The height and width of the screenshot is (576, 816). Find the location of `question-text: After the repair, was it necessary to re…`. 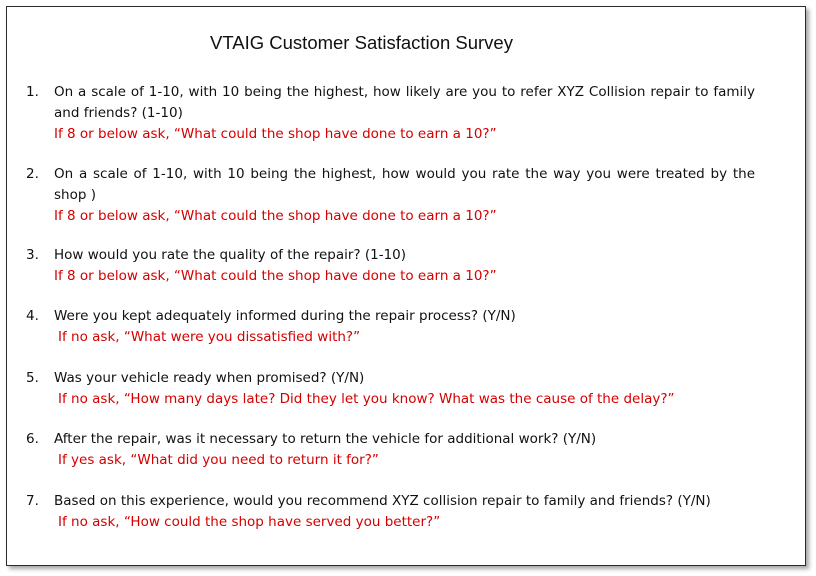

question-text: After the repair, was it necessary to re… is located at coordinates (325, 439).